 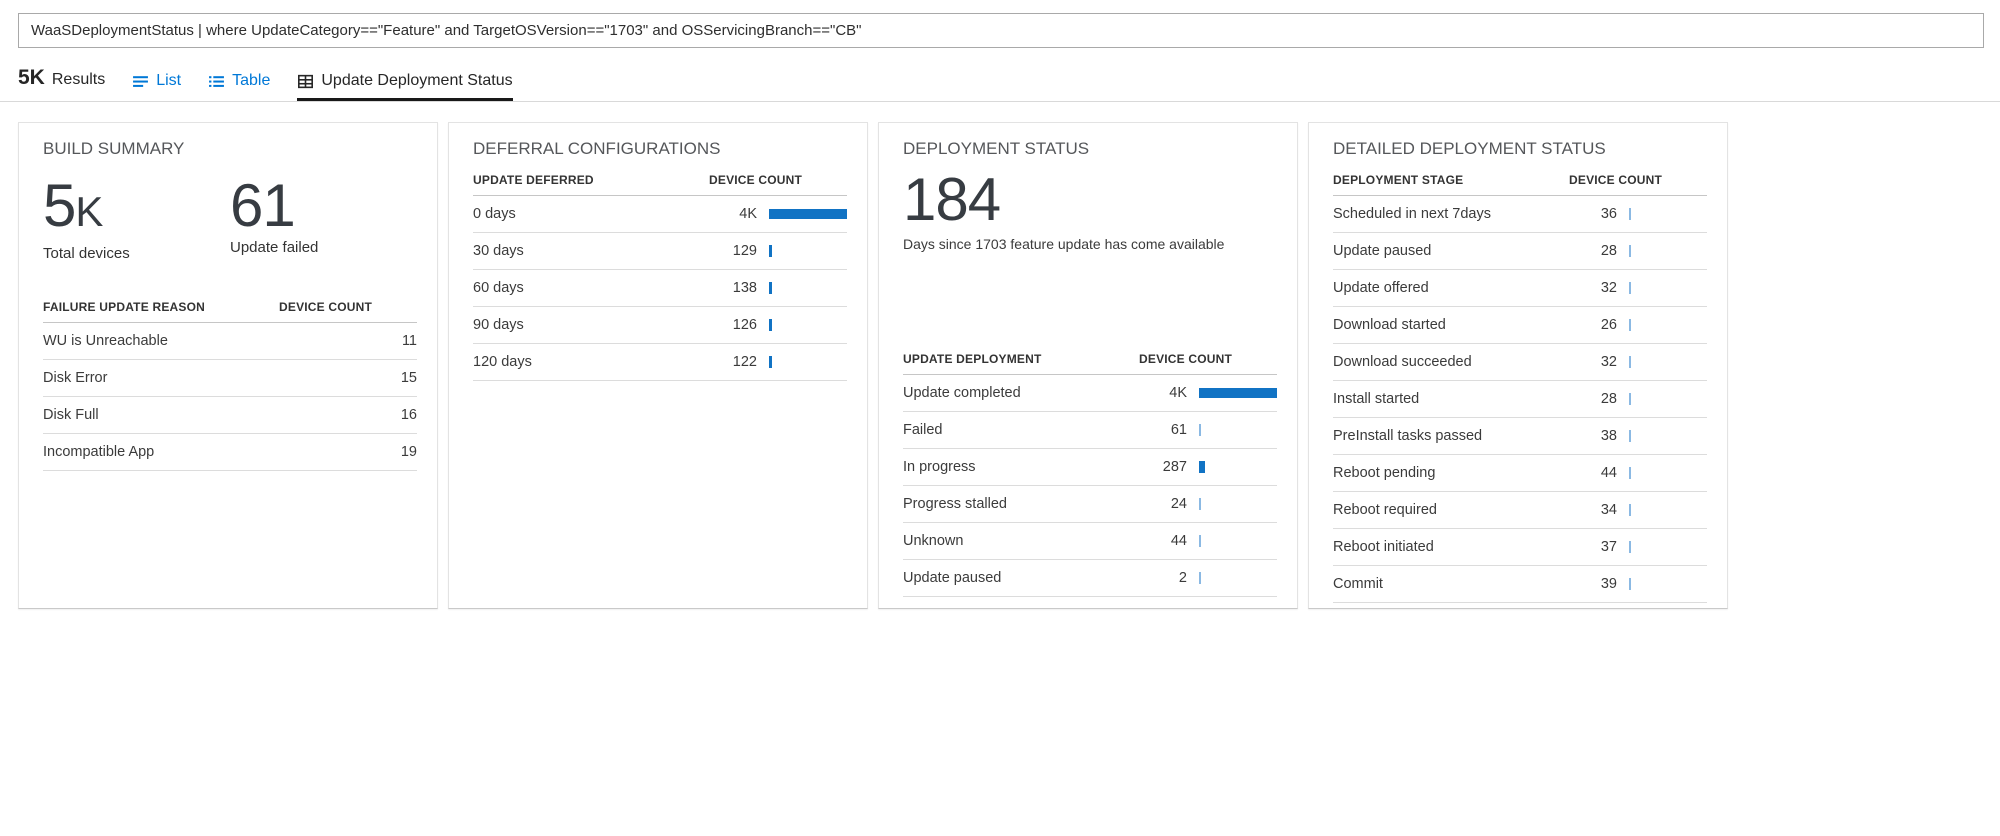 I want to click on query-input, so click(x=1001, y=30).